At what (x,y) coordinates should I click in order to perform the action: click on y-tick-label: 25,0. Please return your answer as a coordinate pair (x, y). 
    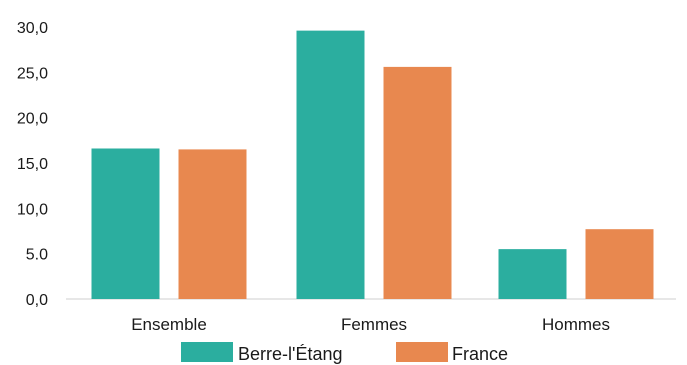
    Looking at the image, I should click on (32, 73).